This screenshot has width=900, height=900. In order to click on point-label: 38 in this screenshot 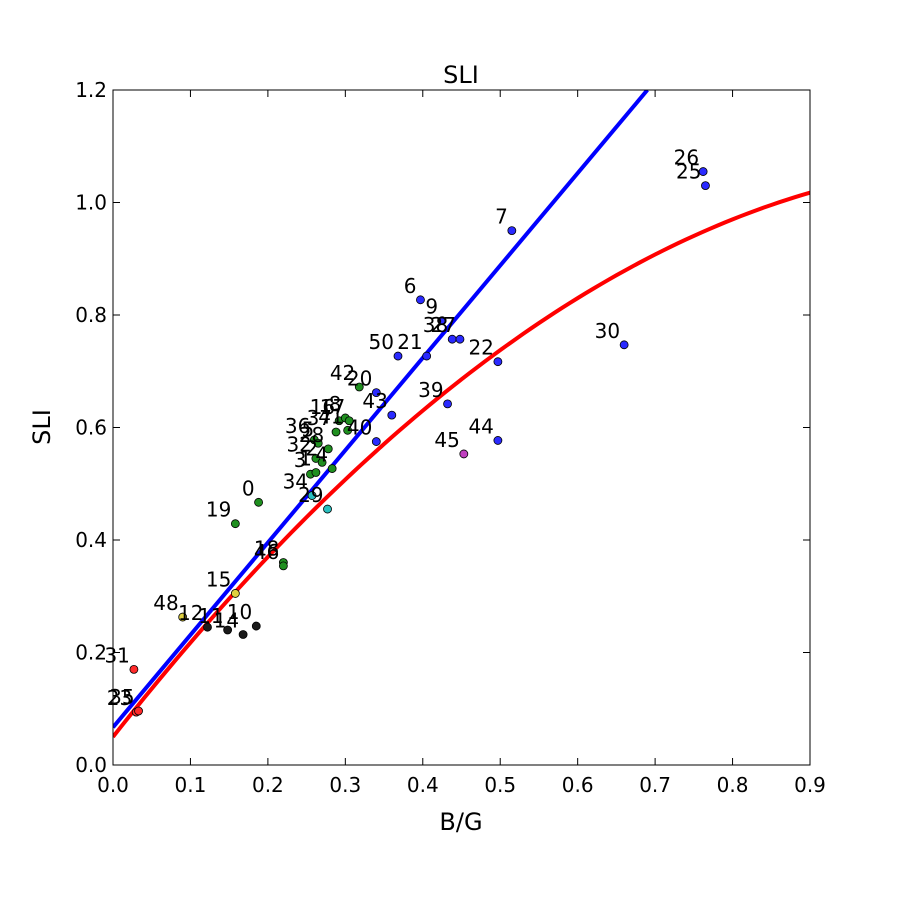, I will do `click(435, 325)`.